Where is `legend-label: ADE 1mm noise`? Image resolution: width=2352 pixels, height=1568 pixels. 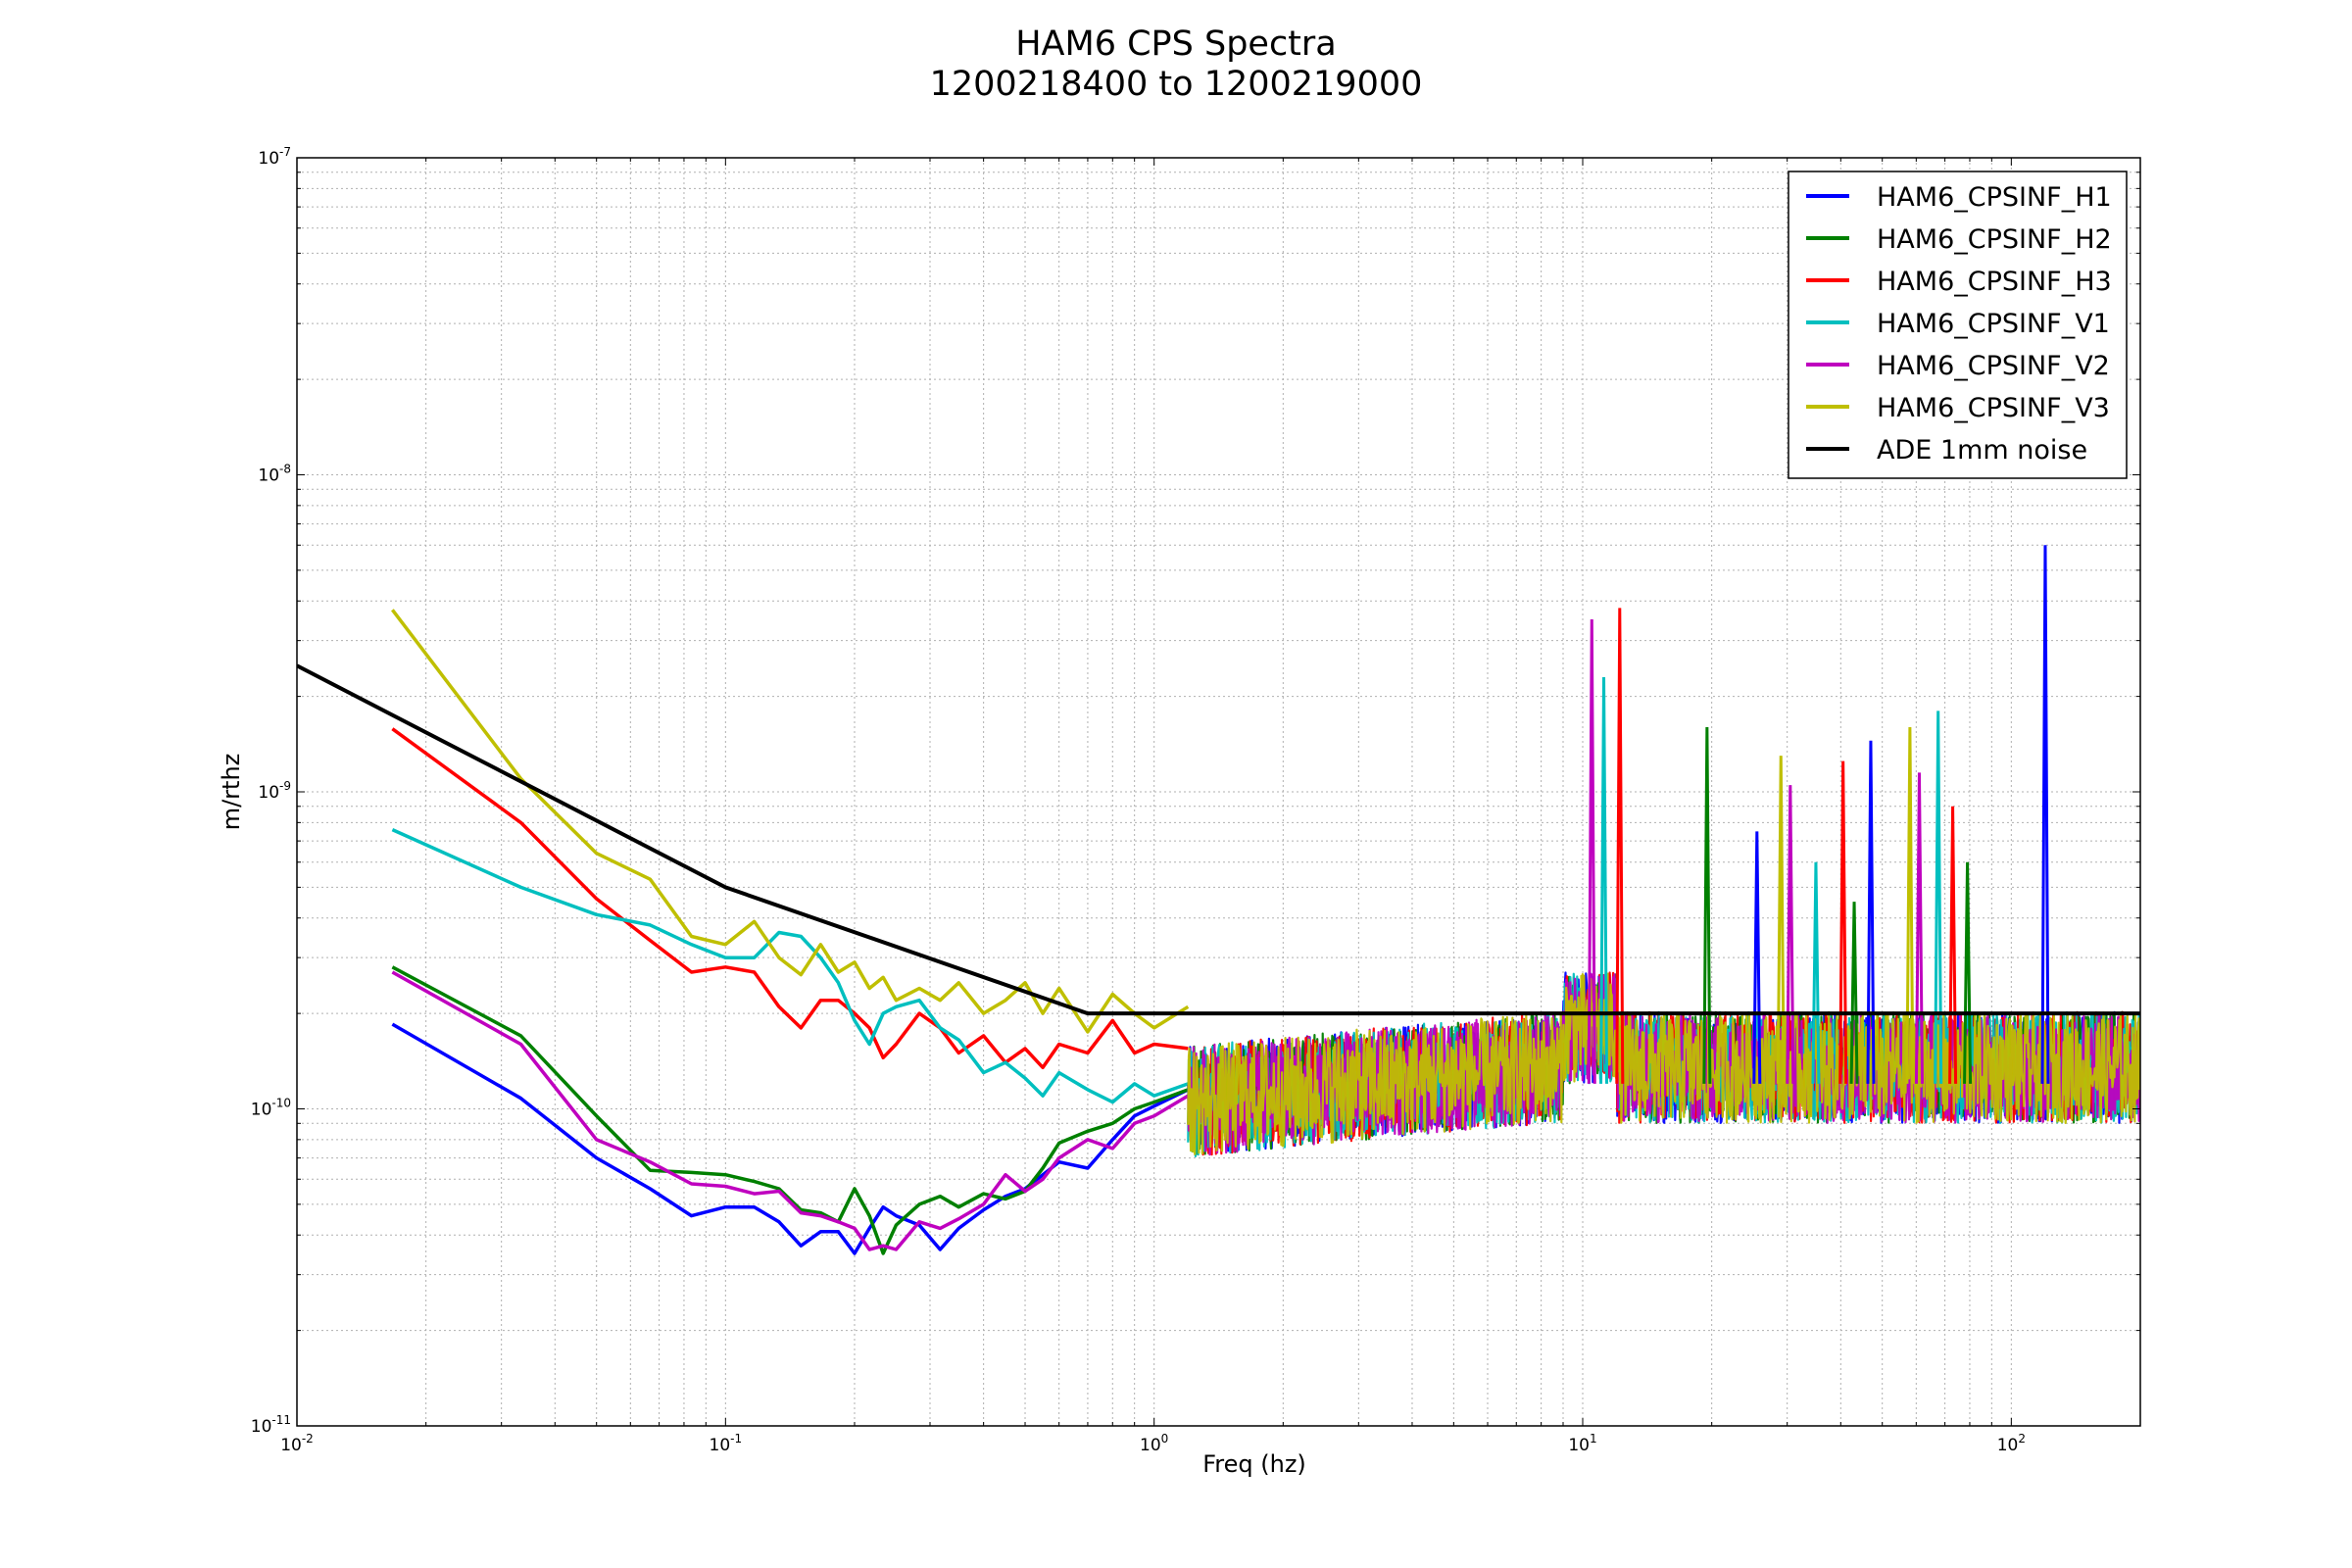
legend-label: ADE 1mm noise is located at coordinates (1982, 450).